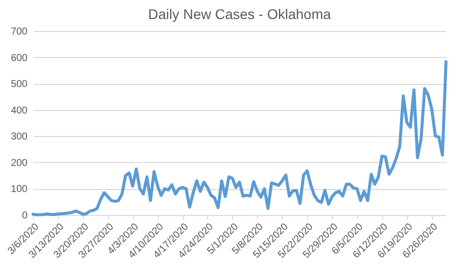  I want to click on chart-title: Daily New Cases - Oklahoma, so click(240, 14).